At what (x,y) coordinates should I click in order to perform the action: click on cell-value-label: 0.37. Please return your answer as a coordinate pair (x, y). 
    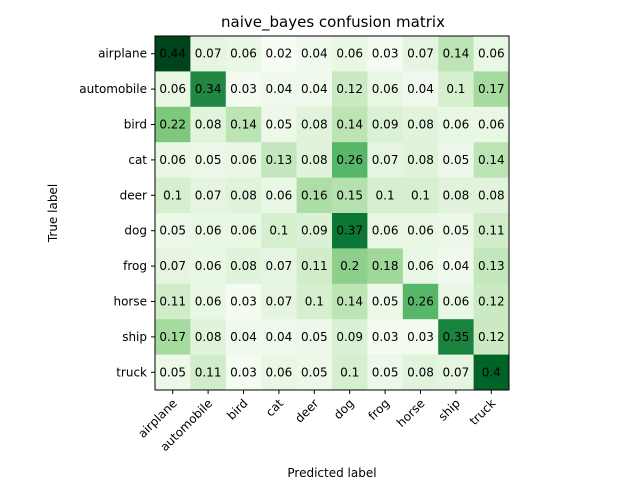
    Looking at the image, I should click on (349, 231).